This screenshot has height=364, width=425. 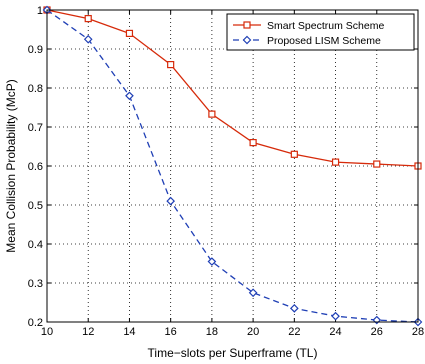 I want to click on x-tick-label: 28, so click(x=418, y=332).